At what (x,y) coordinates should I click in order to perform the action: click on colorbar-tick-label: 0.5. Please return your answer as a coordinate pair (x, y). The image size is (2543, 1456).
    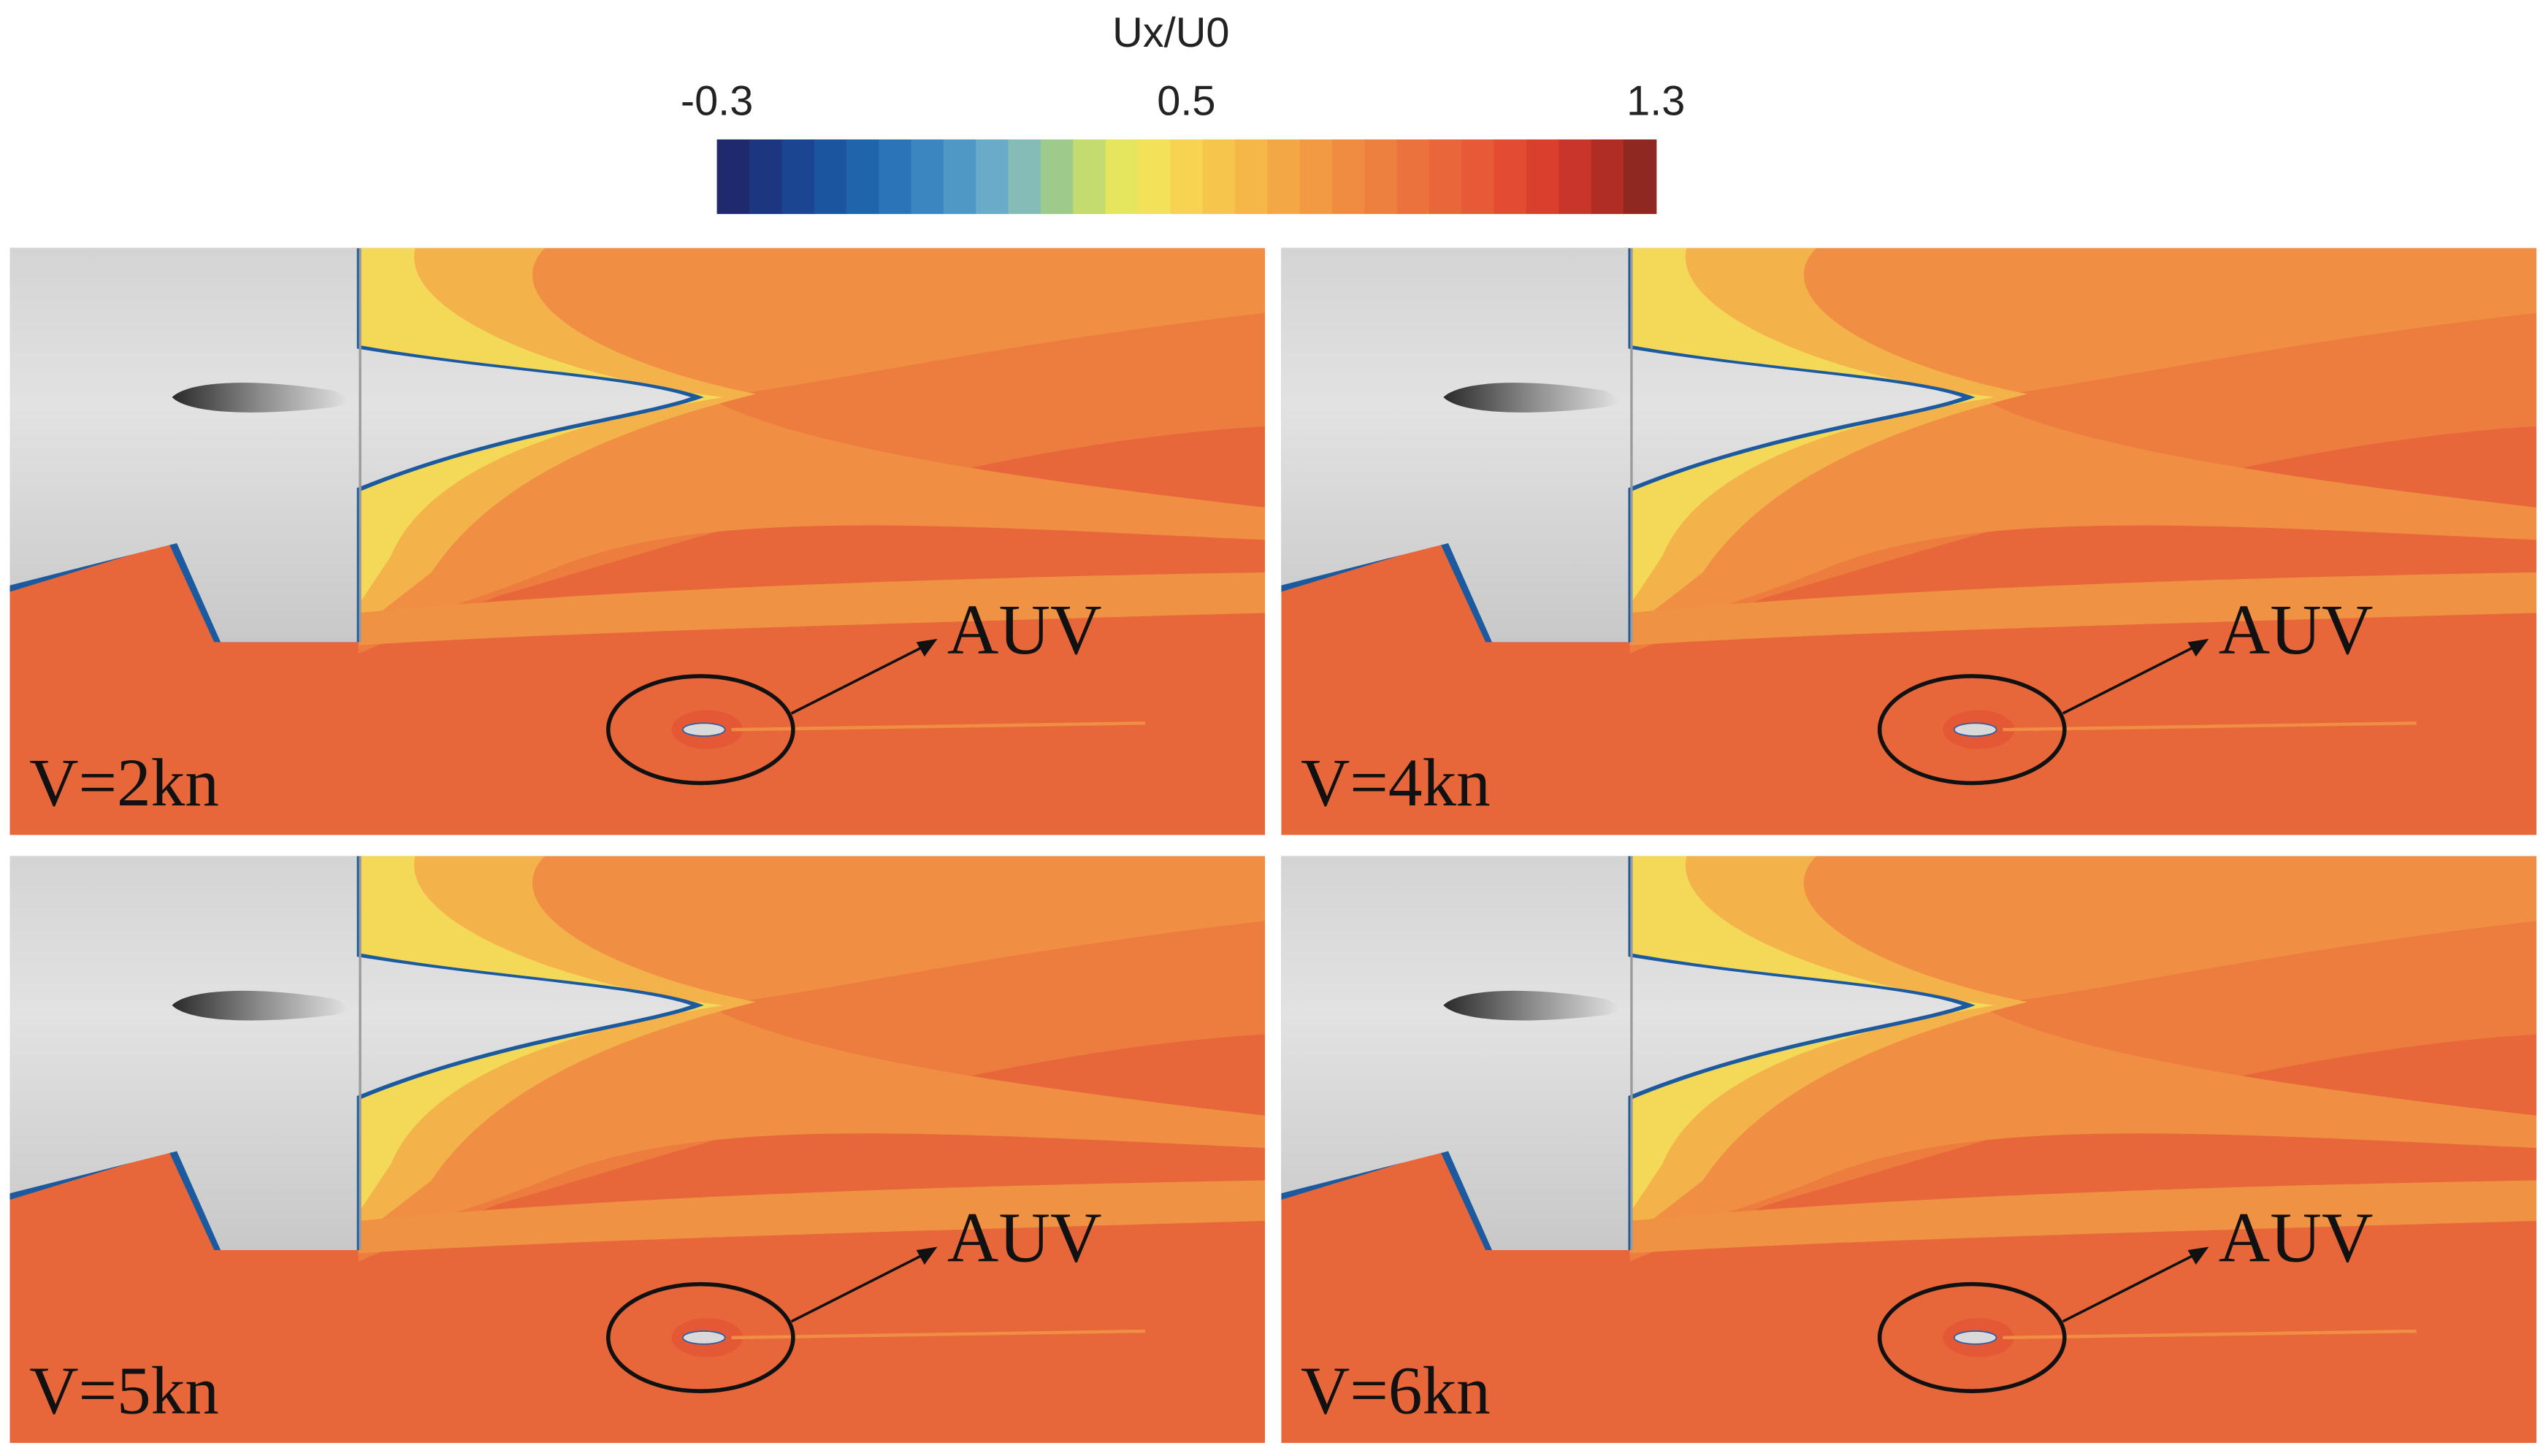
    Looking at the image, I should click on (1186, 100).